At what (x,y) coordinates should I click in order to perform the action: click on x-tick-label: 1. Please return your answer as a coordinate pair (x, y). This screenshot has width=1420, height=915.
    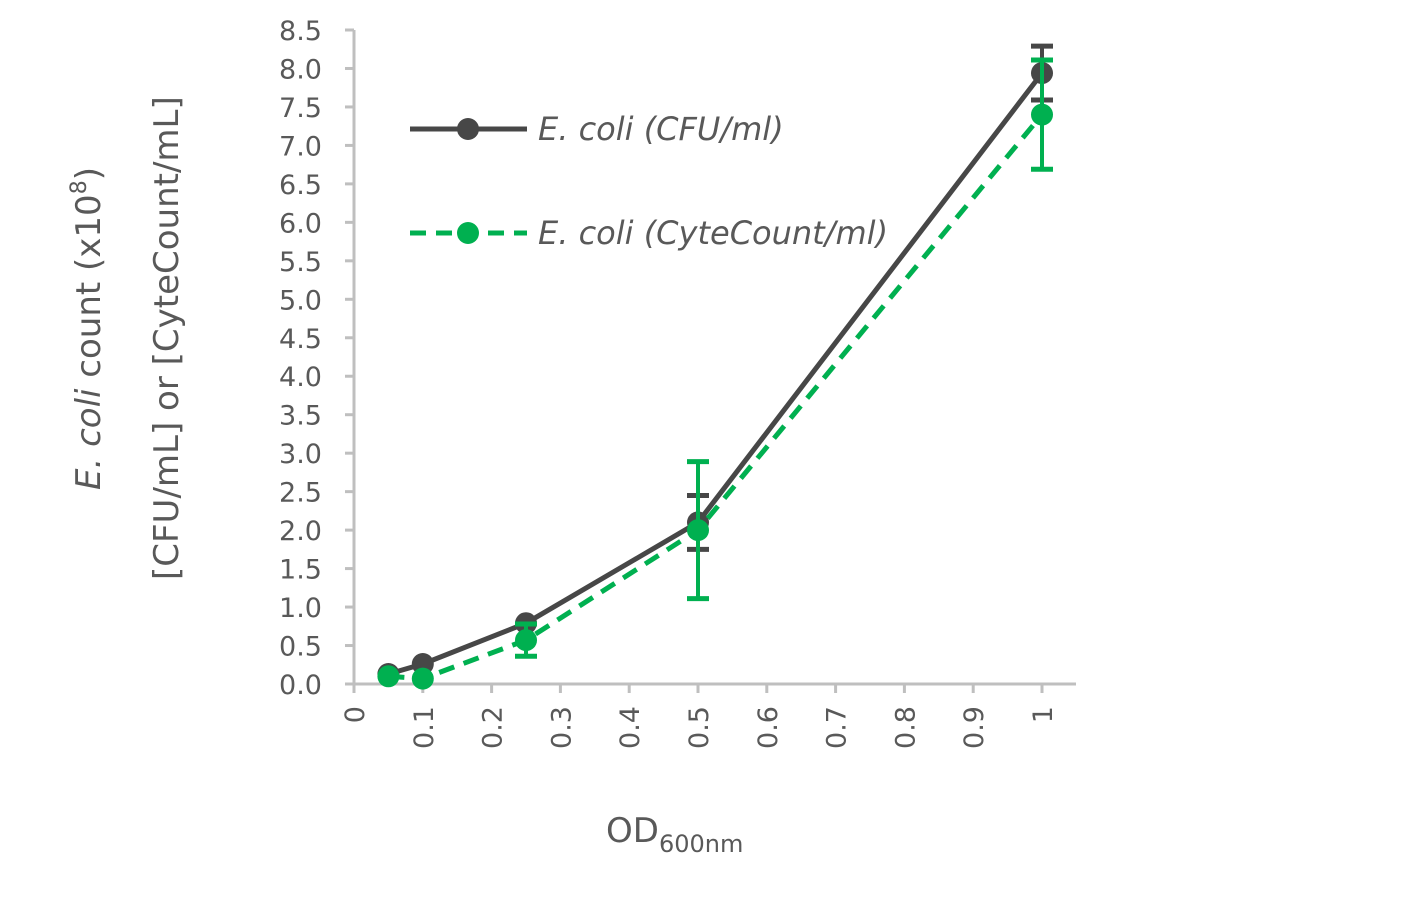
    Looking at the image, I should click on (1043, 714).